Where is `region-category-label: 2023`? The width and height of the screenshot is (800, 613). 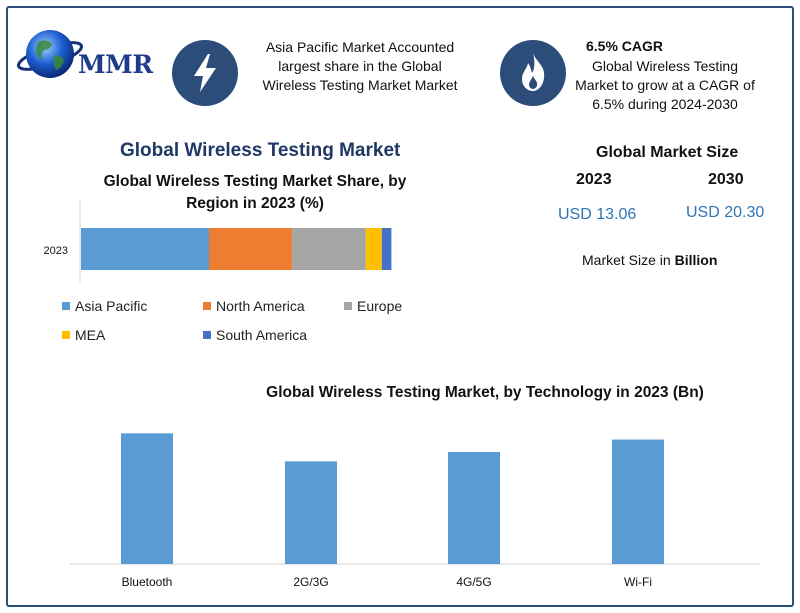 region-category-label: 2023 is located at coordinates (56, 251).